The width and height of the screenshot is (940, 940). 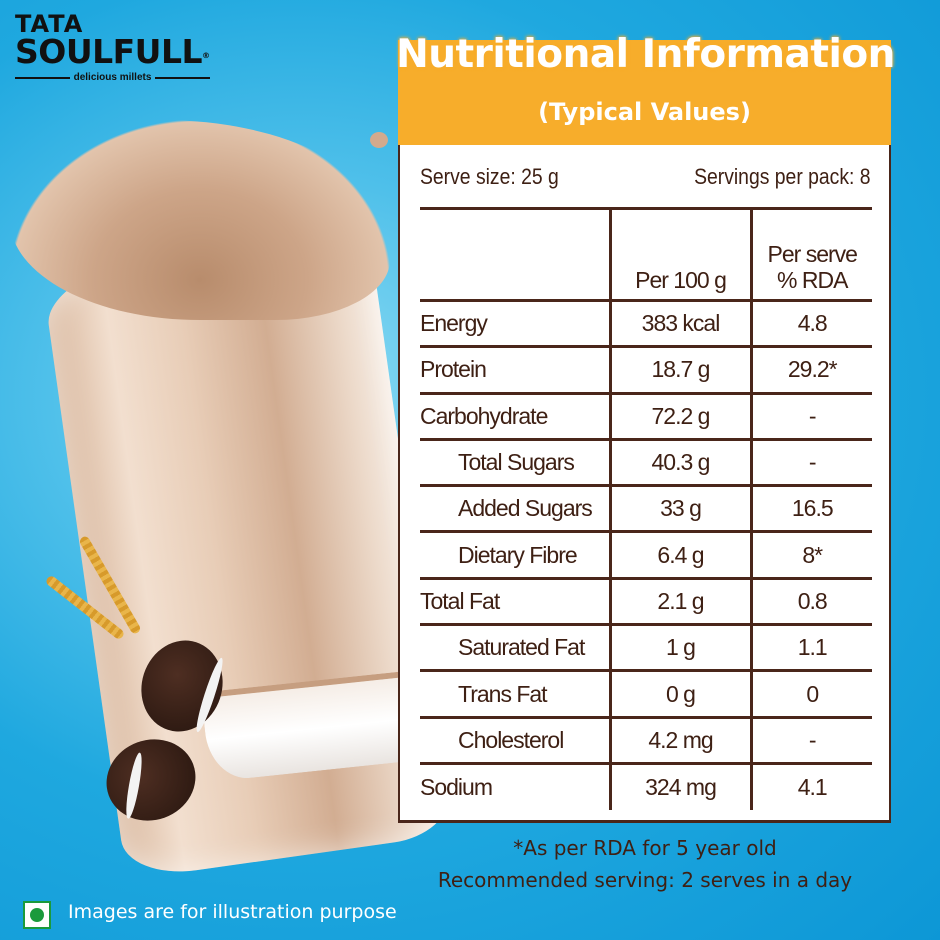 I want to click on header-per-100g: Per 100 g, so click(x=679, y=254).